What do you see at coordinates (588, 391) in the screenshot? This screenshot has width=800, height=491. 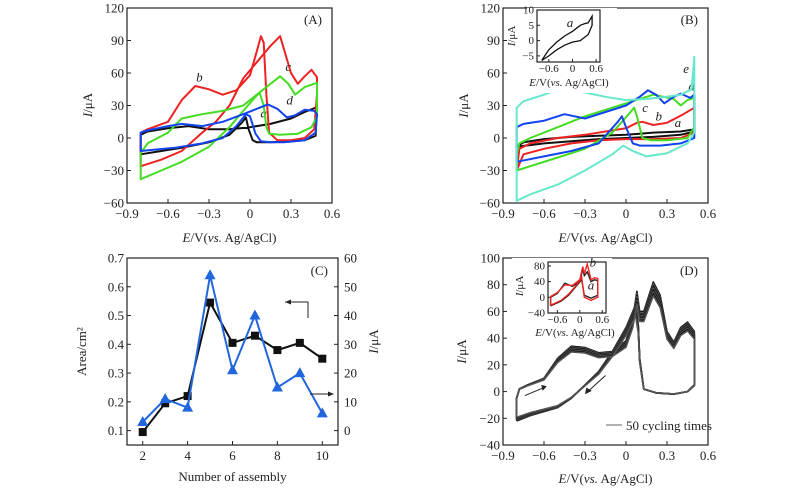 I see `scan-reverse-arrowhead` at bounding box center [588, 391].